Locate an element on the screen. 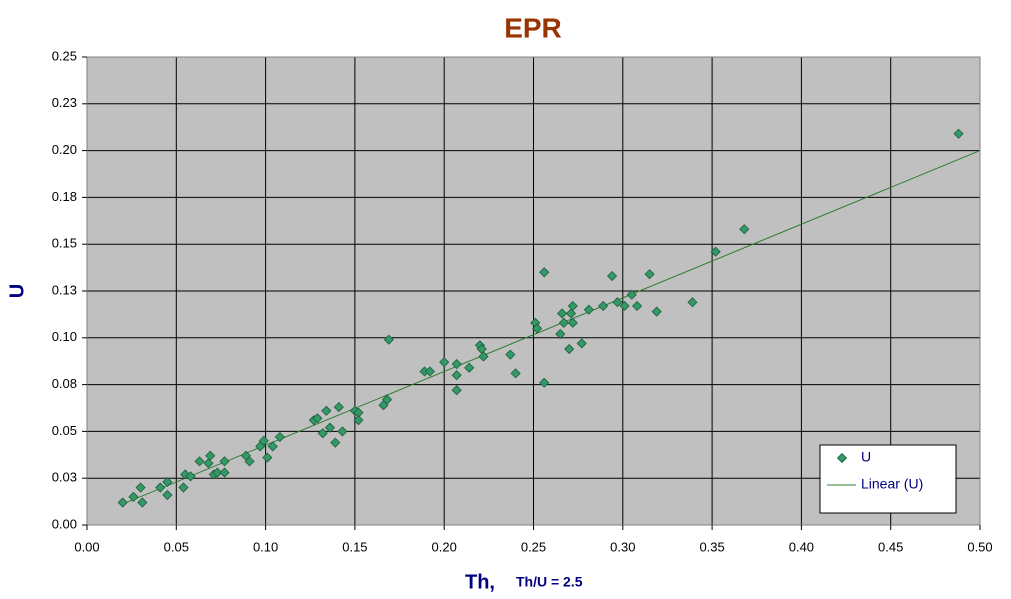 This screenshot has width=1011, height=599. x-tick-label: 0.20 is located at coordinates (444, 546).